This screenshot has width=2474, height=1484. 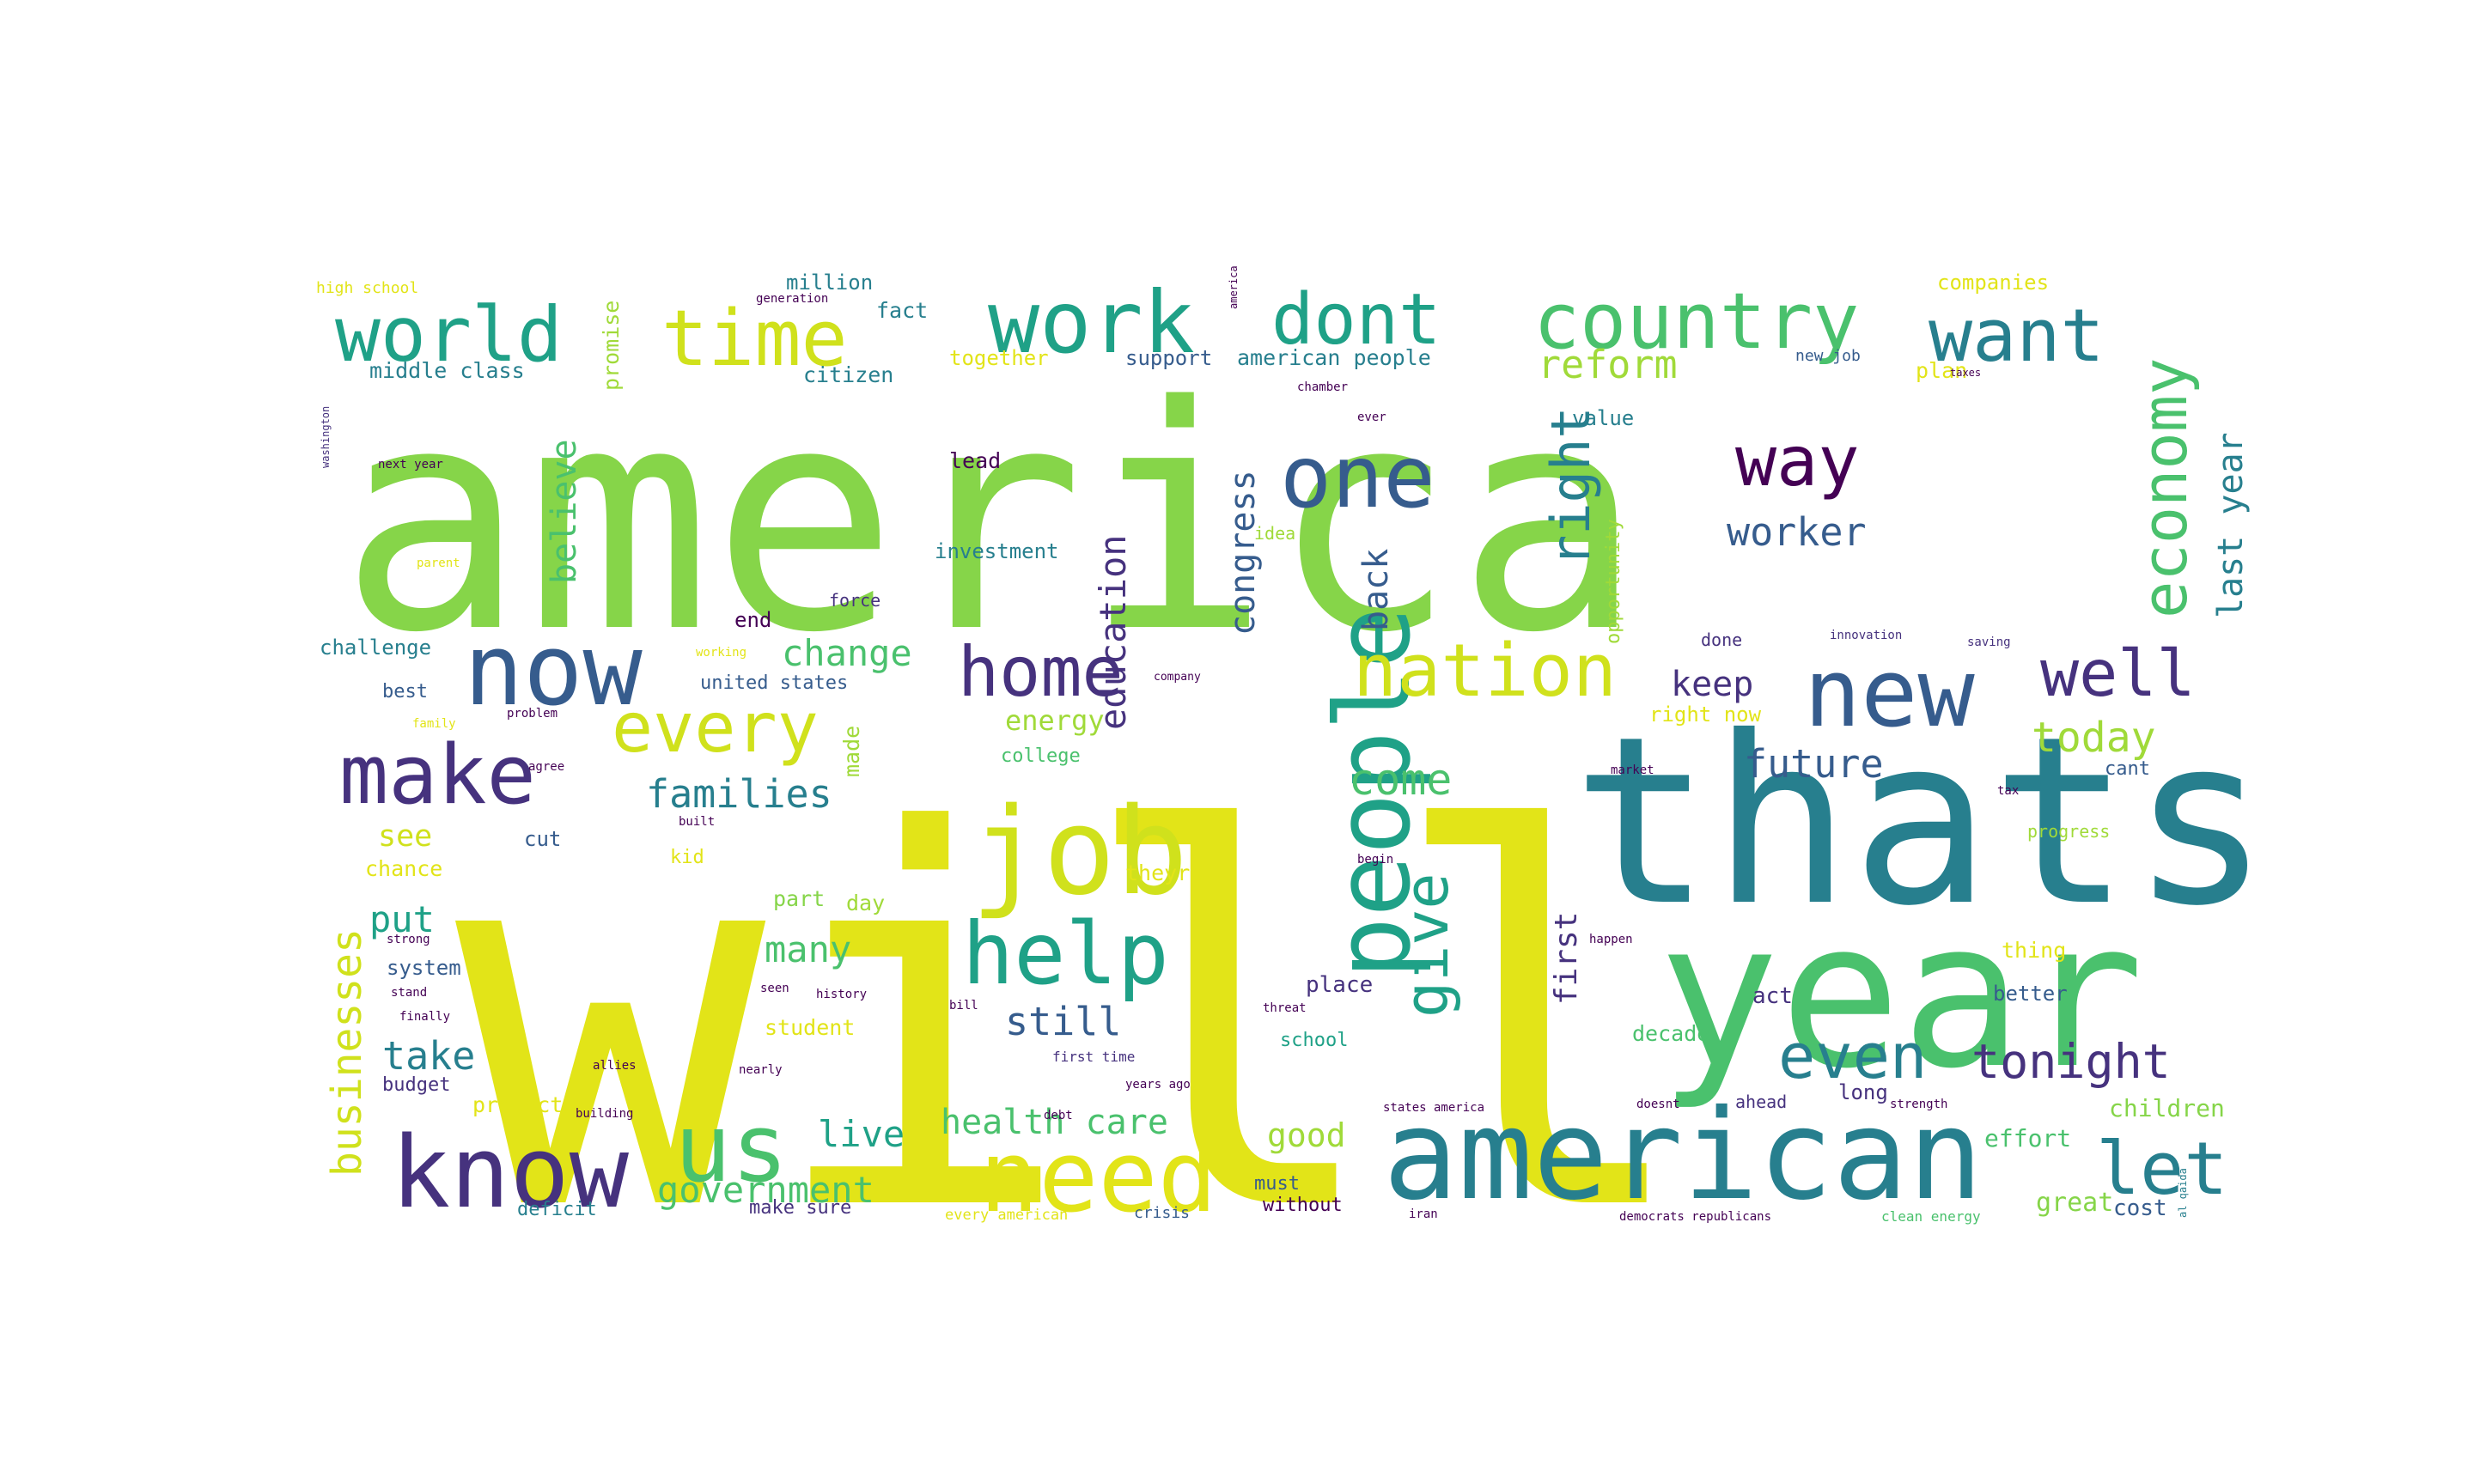 I want to click on word-ever: ever, so click(x=1371, y=417).